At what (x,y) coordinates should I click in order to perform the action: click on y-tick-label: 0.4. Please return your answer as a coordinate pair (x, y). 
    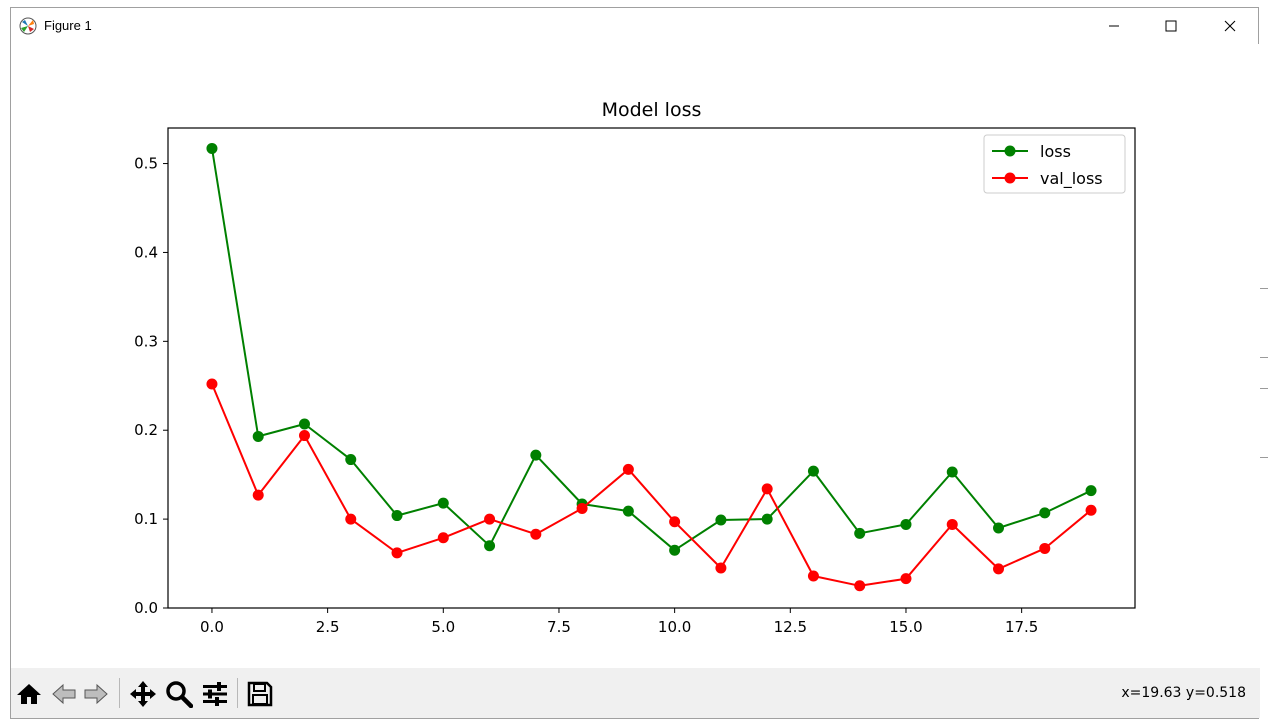
    Looking at the image, I should click on (146, 252).